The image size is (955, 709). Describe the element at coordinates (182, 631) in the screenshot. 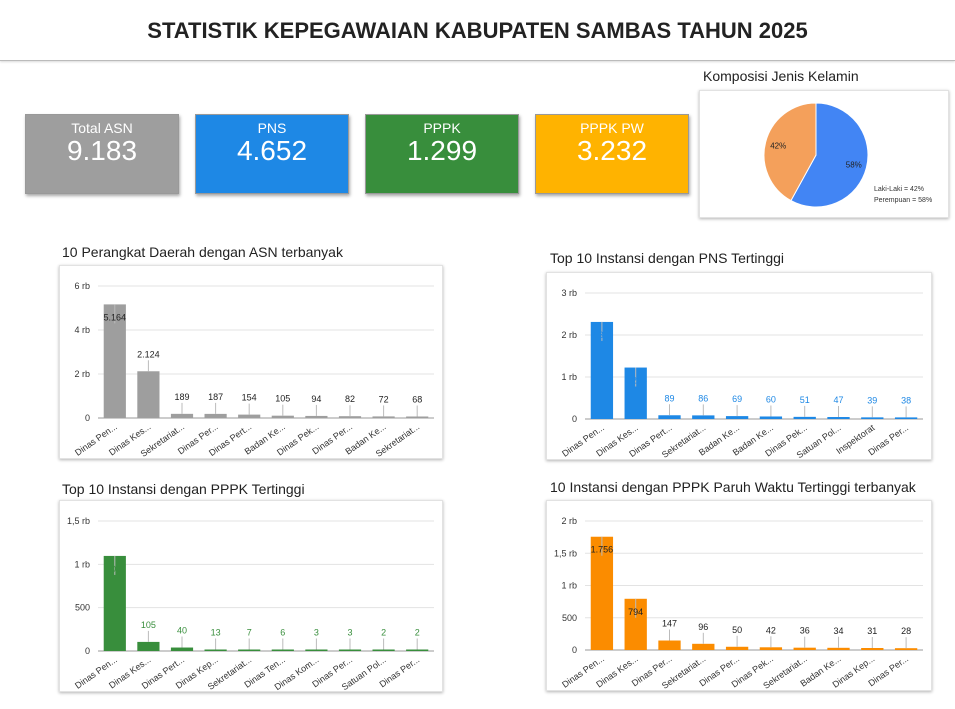

I see `data-label: 40` at that location.